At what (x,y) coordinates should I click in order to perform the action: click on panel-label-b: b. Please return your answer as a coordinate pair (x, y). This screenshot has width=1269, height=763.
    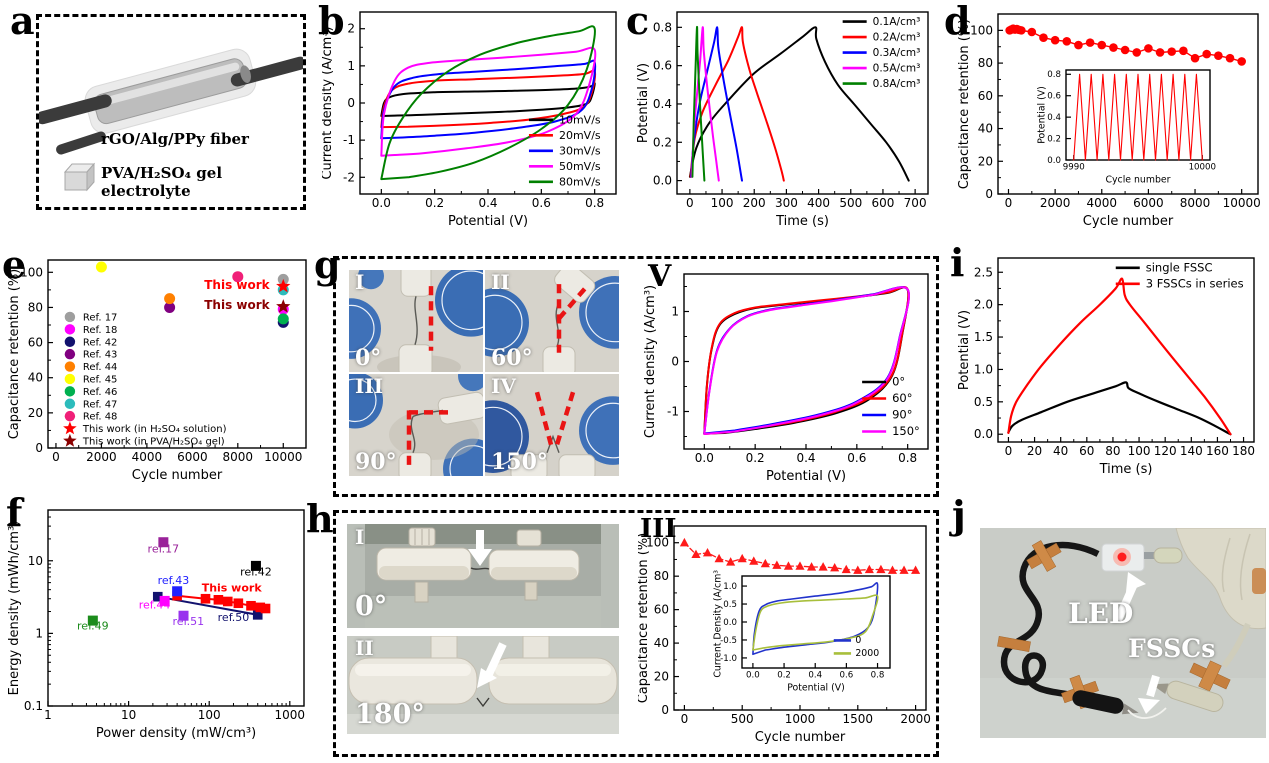
    Looking at the image, I should click on (331, 21).